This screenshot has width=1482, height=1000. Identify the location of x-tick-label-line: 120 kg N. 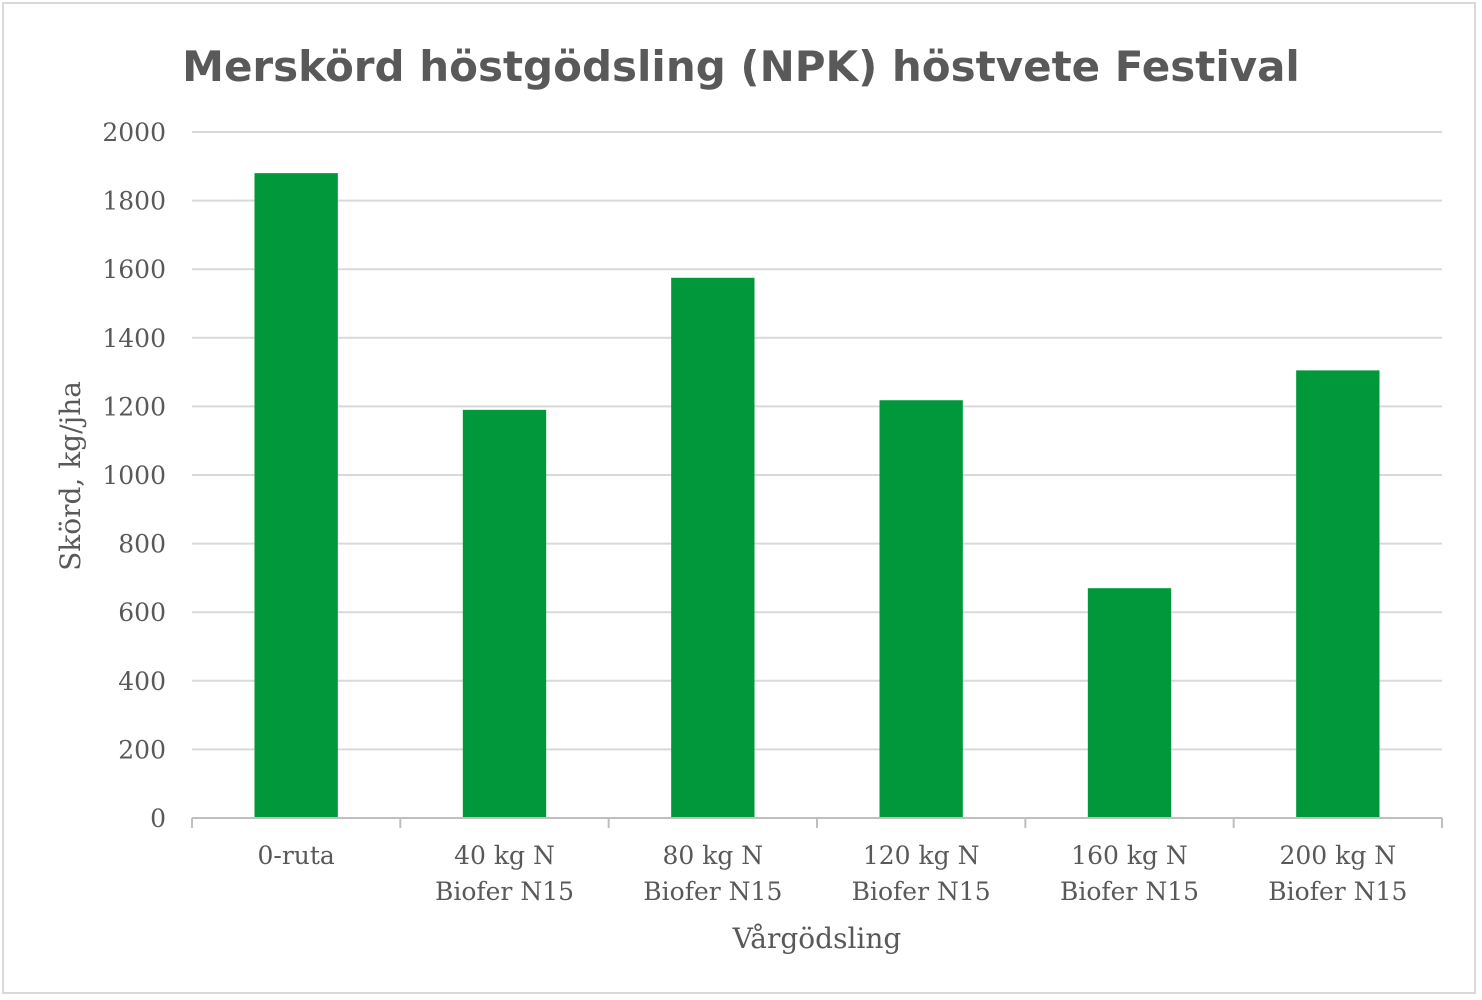
(921, 855).